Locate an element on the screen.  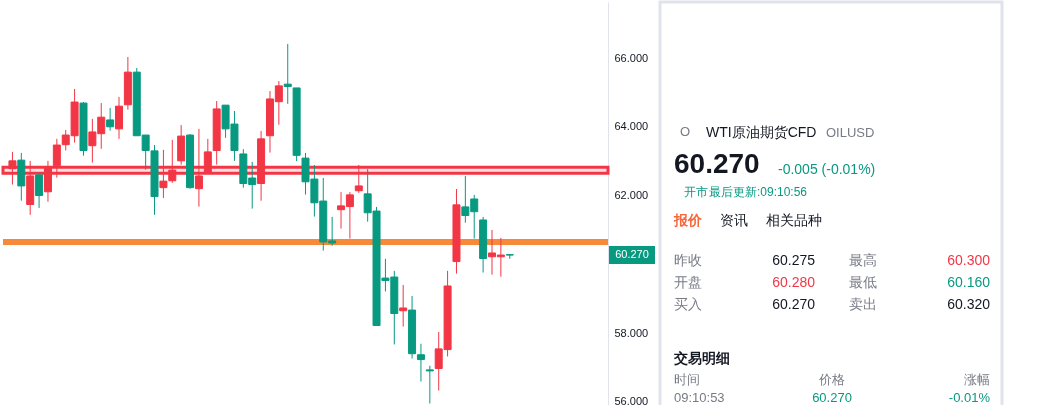
y-tick-label: 64.000 is located at coordinates (631, 126).